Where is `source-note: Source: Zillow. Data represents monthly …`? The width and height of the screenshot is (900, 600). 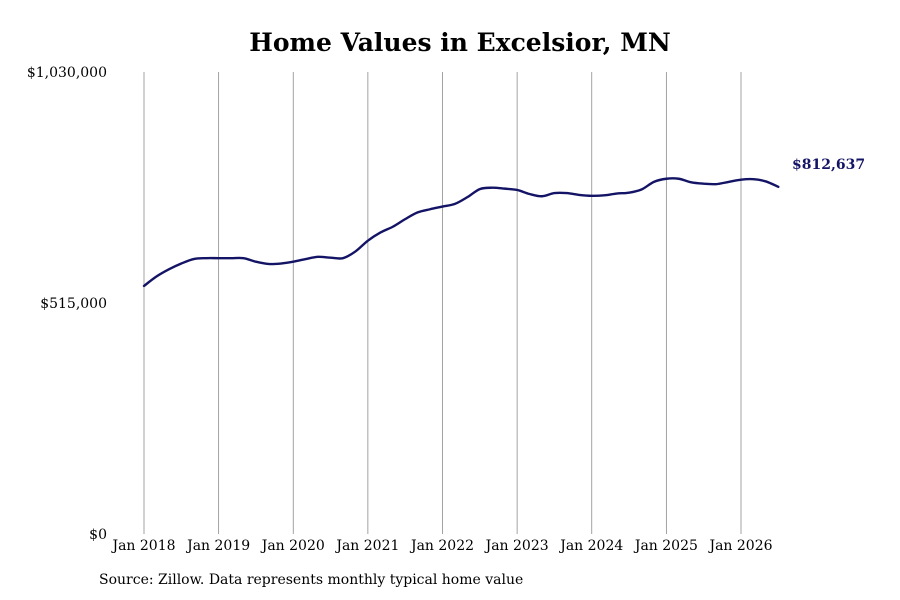 source-note: Source: Zillow. Data represents monthly … is located at coordinates (311, 580).